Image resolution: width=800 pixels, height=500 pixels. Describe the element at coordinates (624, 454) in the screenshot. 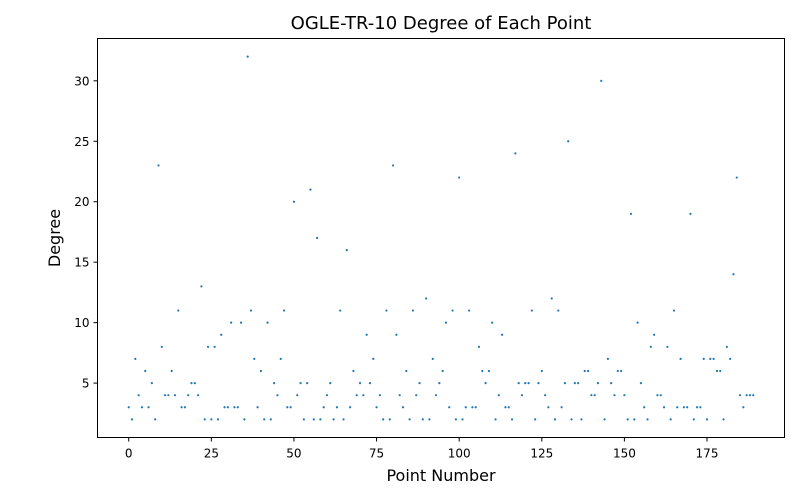

I see `x-tick-label: 150` at that location.